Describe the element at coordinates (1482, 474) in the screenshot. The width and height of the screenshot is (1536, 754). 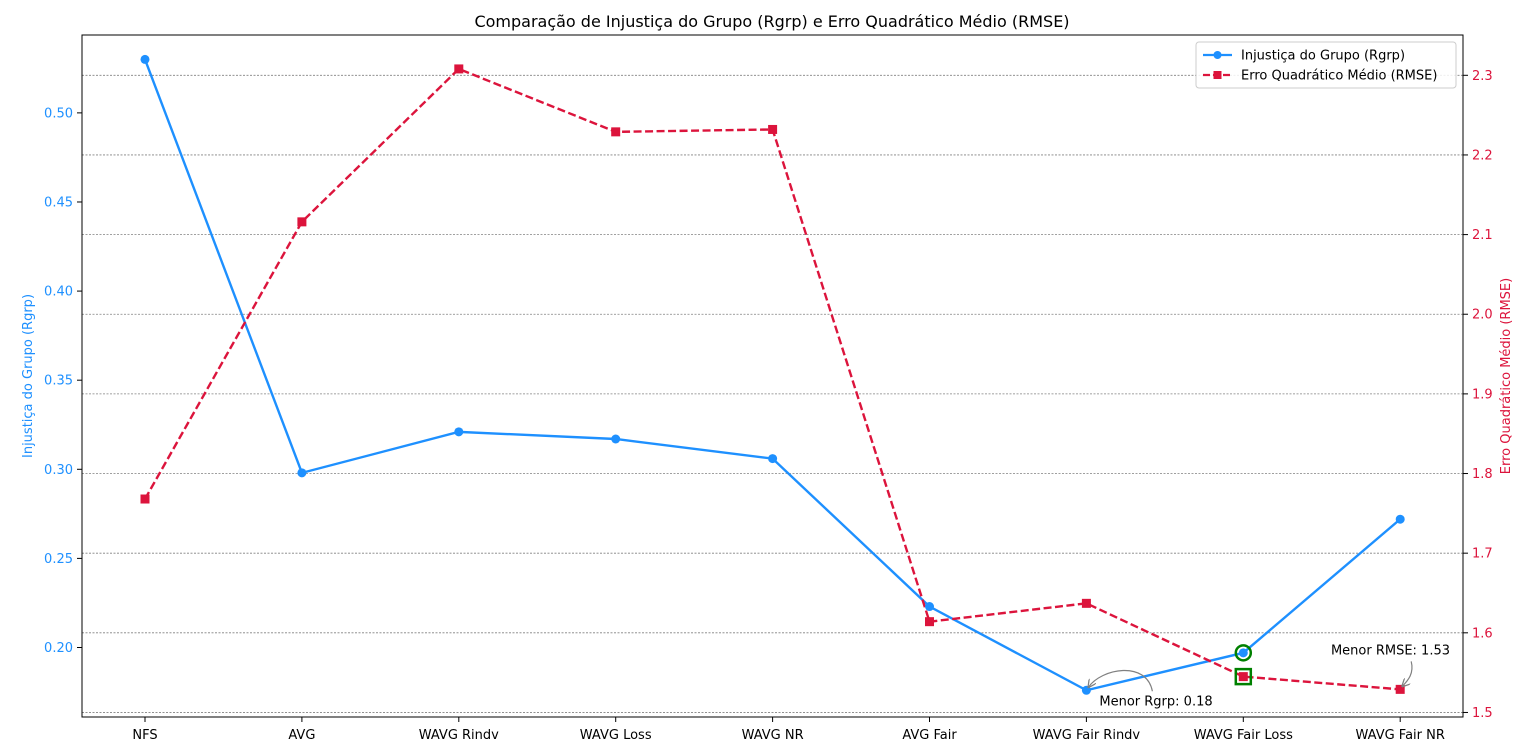
I see `right-tick-label: 1.8` at that location.